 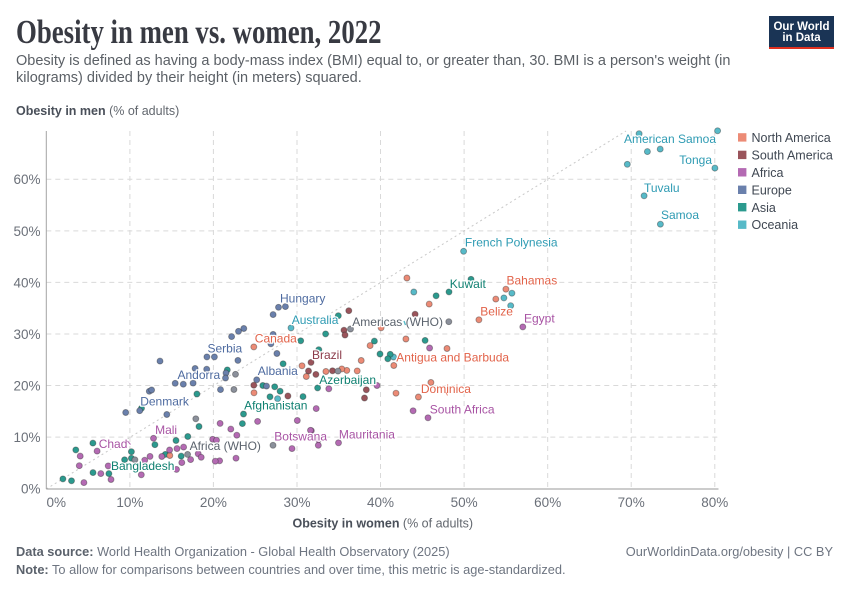 What do you see at coordinates (225, 446) in the screenshot?
I see `svg-text: Africa (WHO)` at bounding box center [225, 446].